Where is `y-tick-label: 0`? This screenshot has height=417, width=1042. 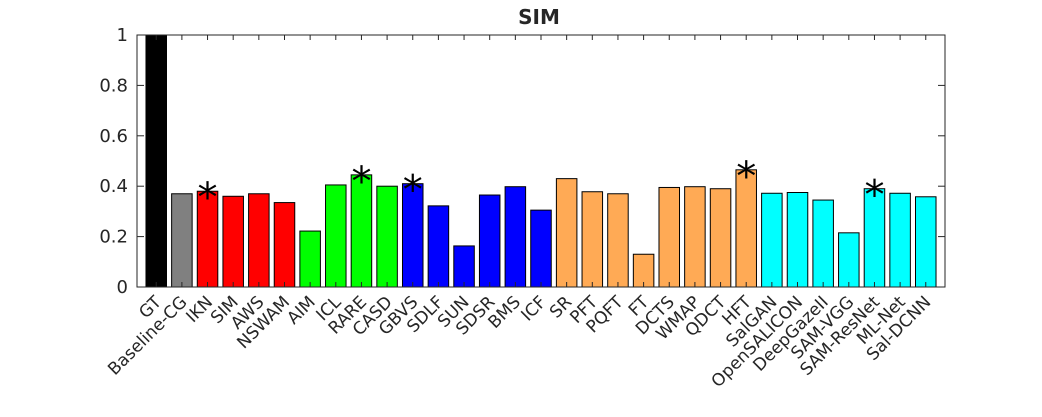
y-tick-label: 0 is located at coordinates (122, 287).